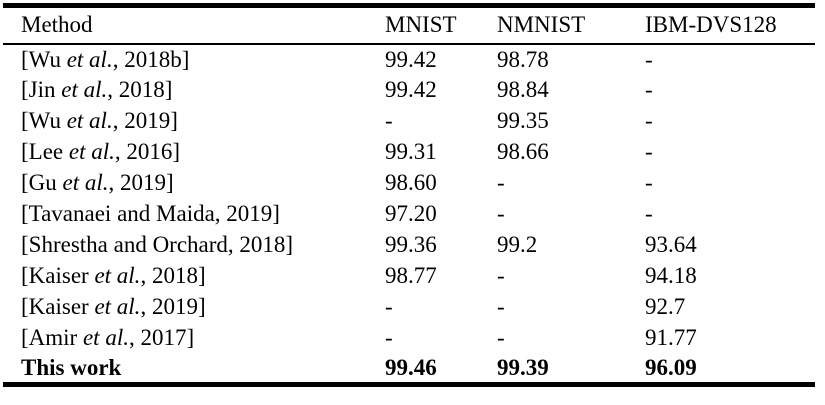 This screenshot has height=405, width=825. I want to click on table-row: [Lee et al., 2016] 99.31 98.66 -, so click(409, 152).